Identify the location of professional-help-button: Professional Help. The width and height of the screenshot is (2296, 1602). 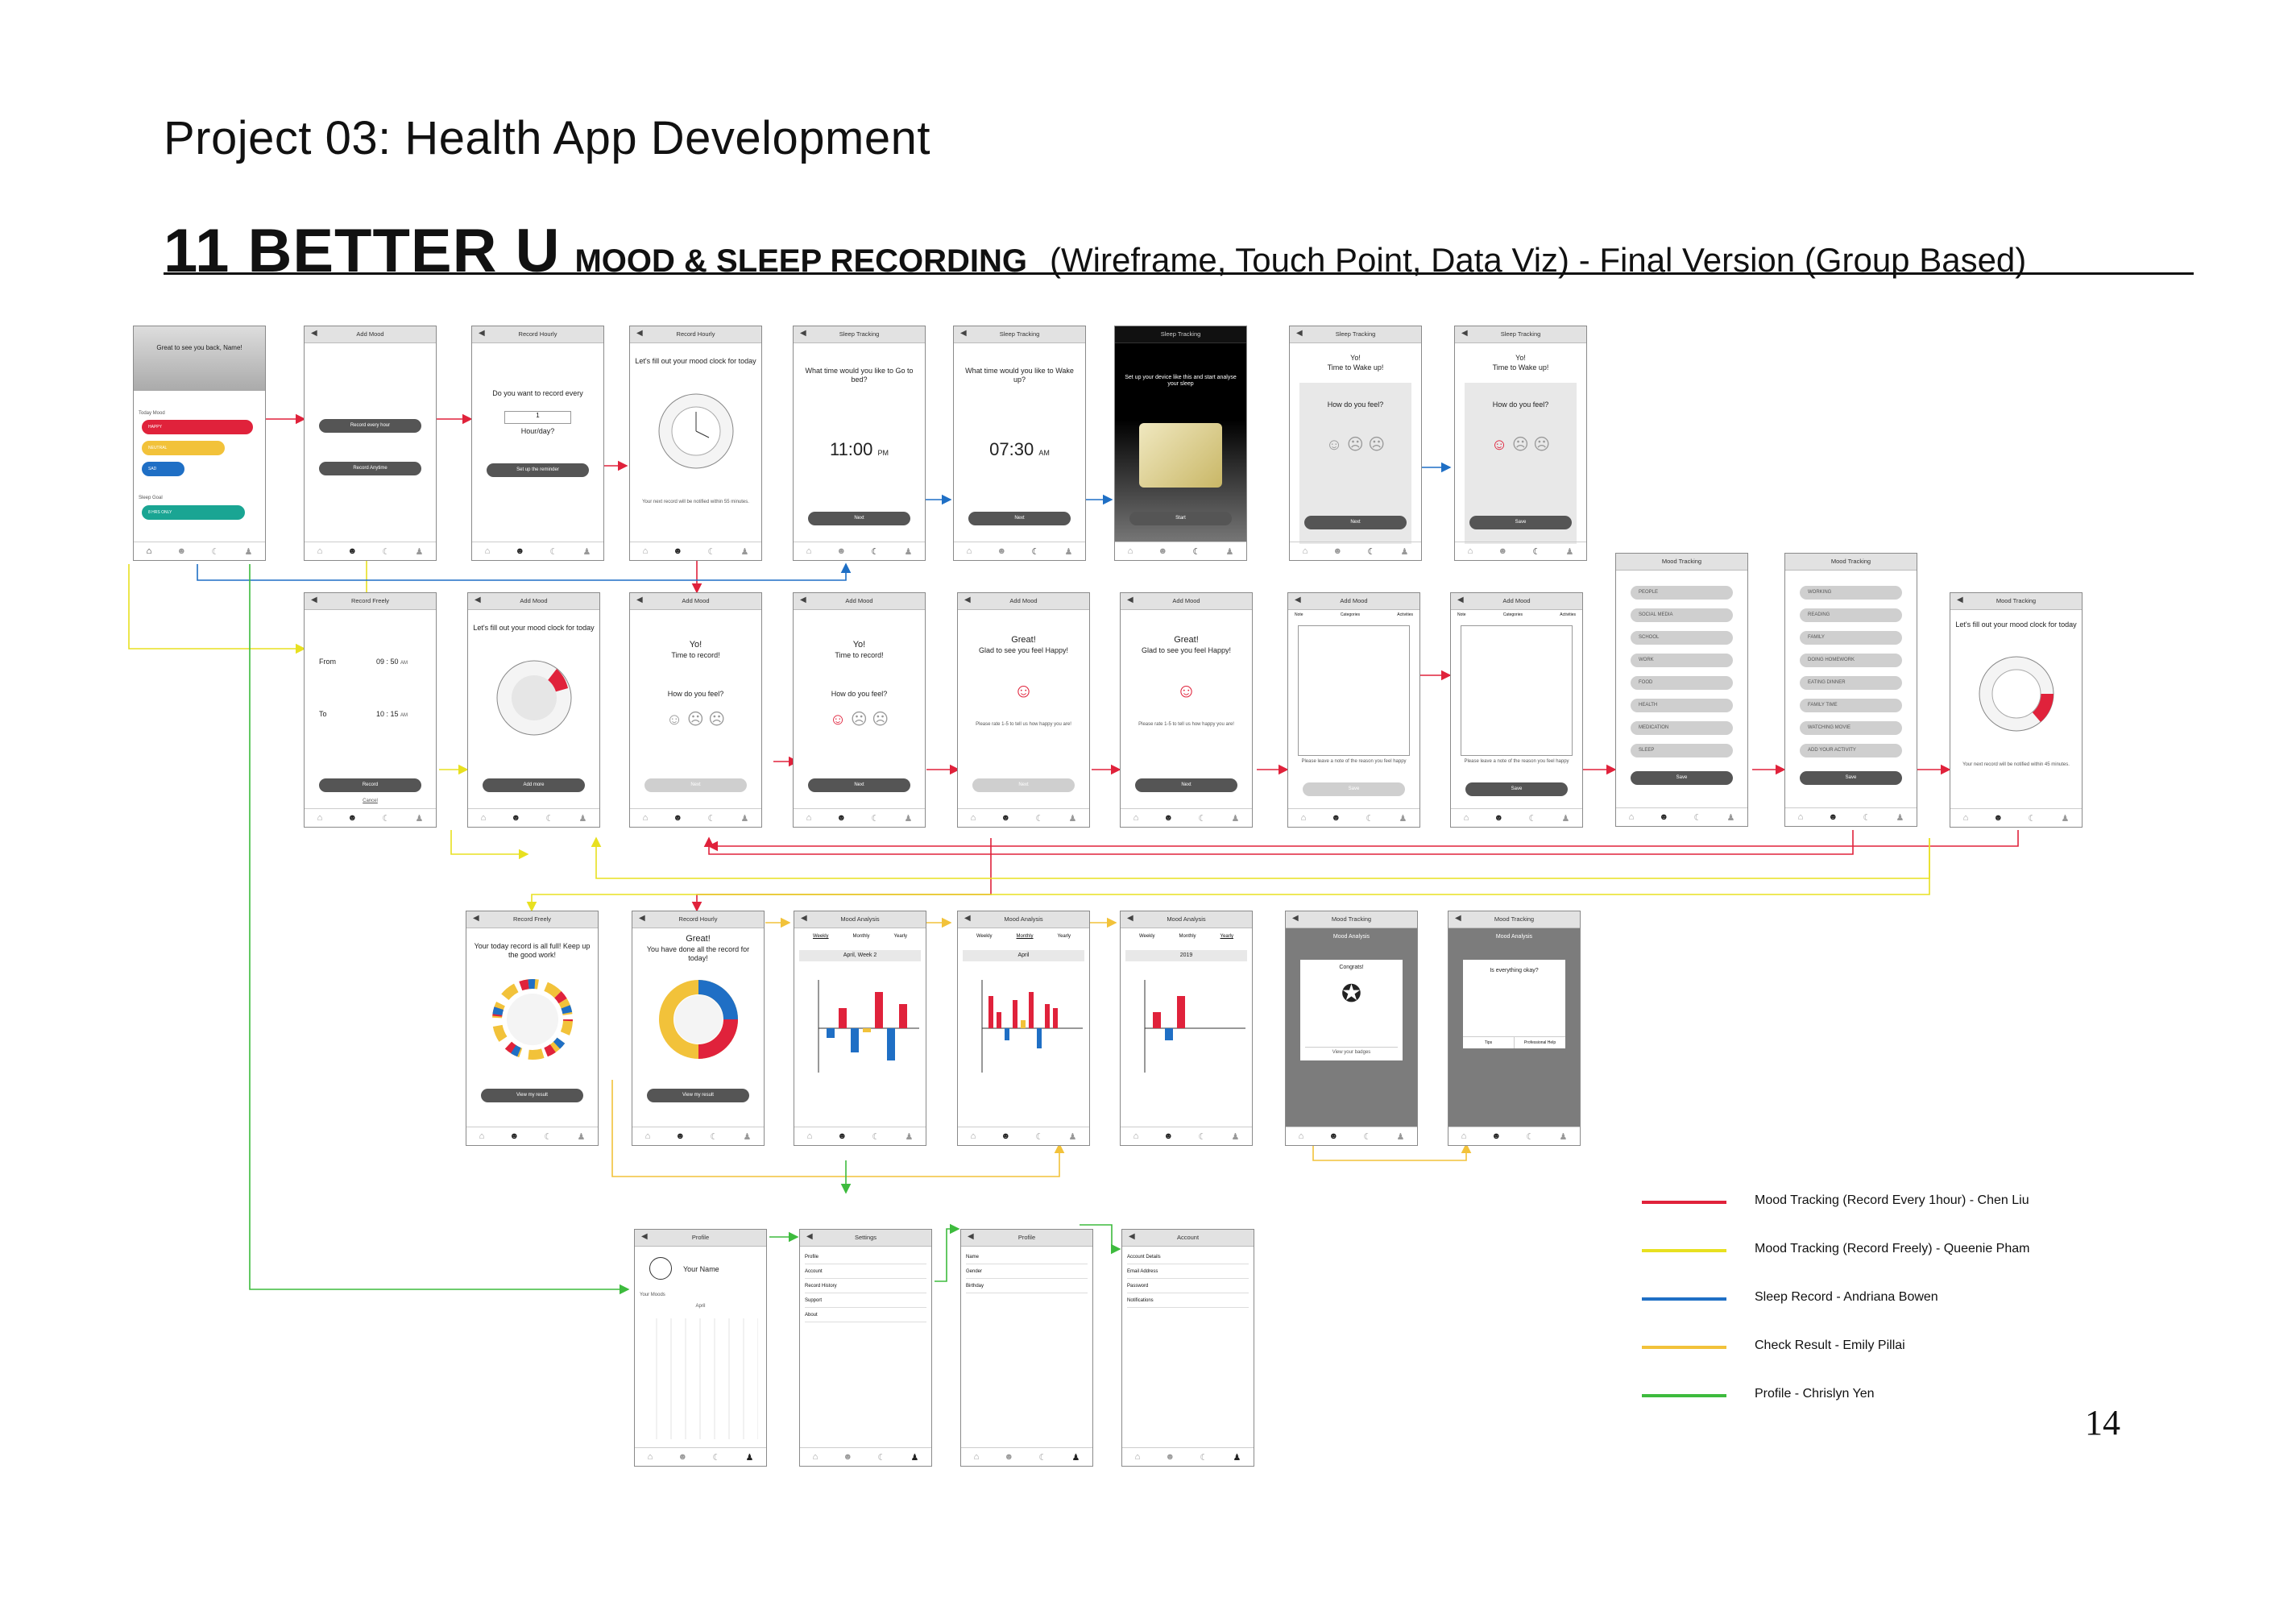
(1539, 1042).